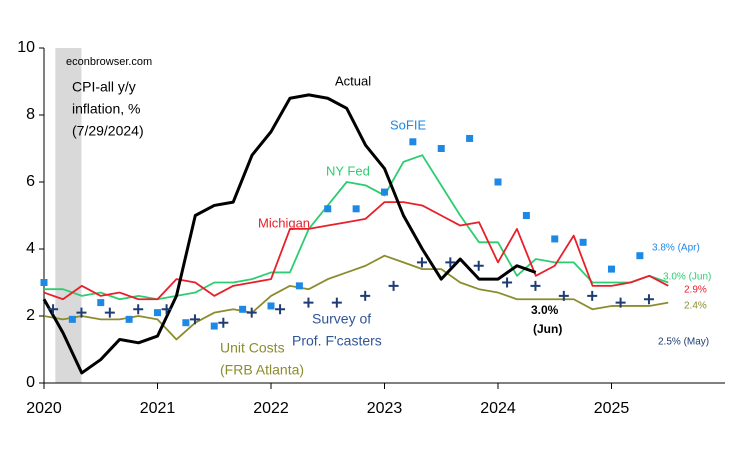 This screenshot has width=750, height=460. Describe the element at coordinates (547, 329) in the screenshot. I see `annotation: (Jun)` at that location.